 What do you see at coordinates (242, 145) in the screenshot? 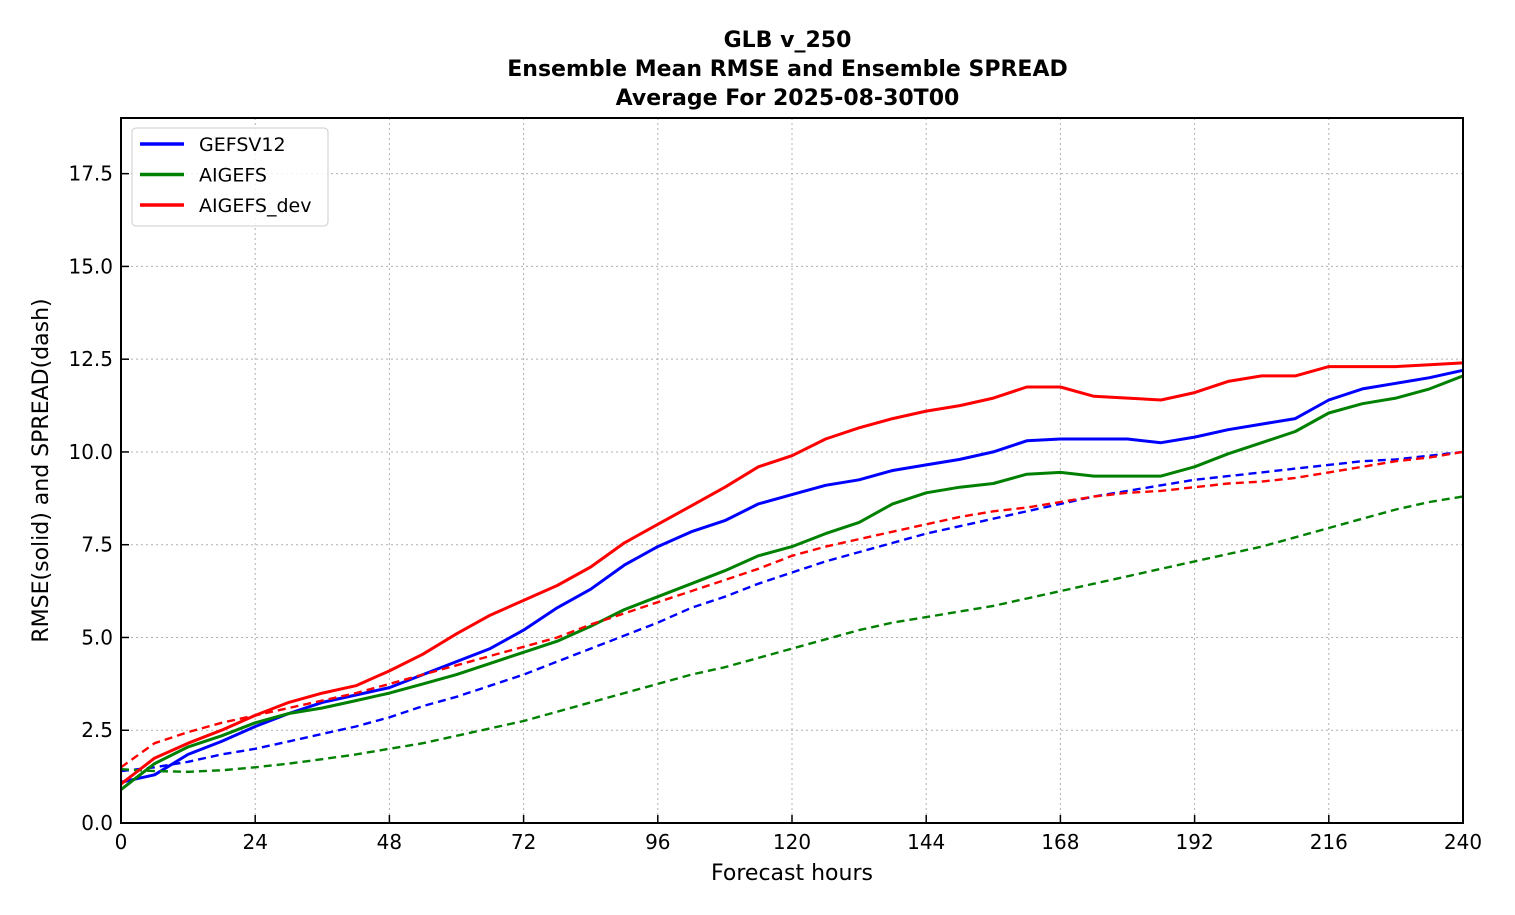
I see `legend-label-gefsv12: GEFSV12` at bounding box center [242, 145].